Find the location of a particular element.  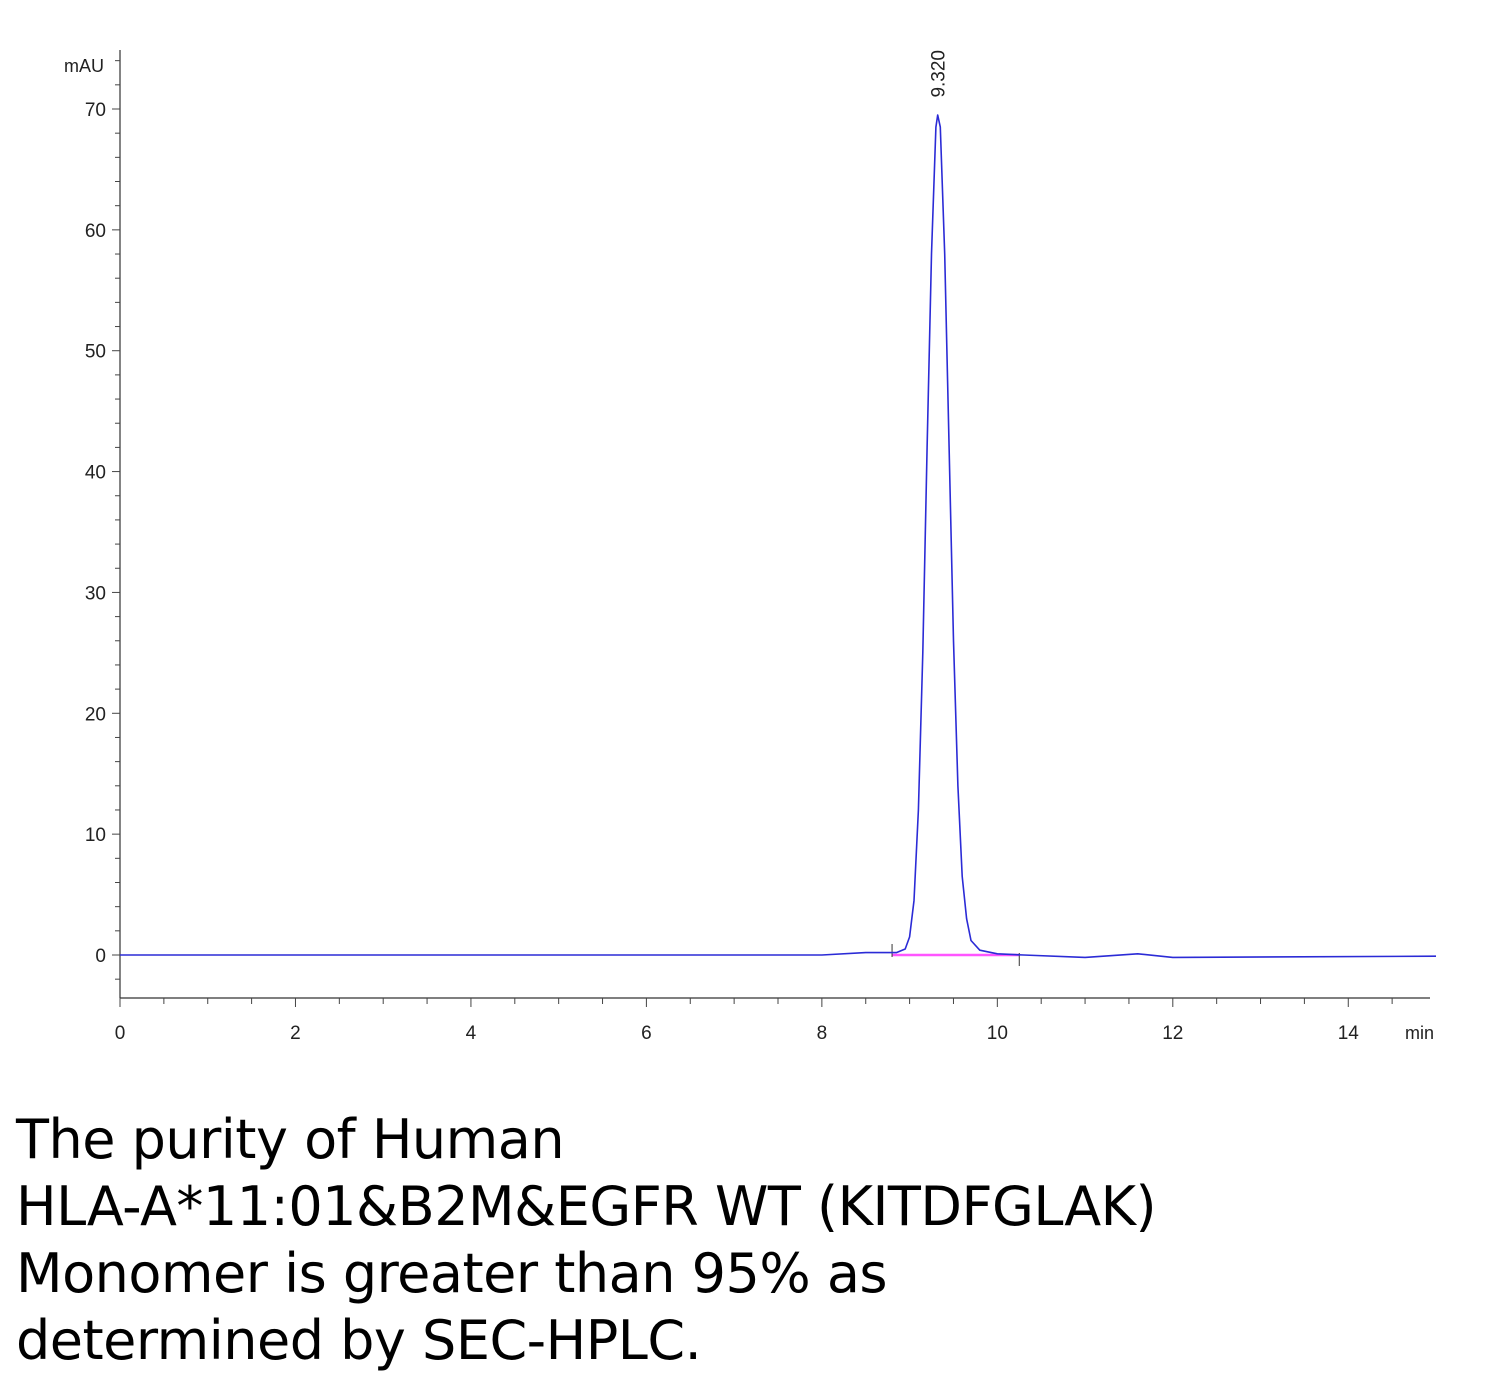

y-tick-label: 30 is located at coordinates (95, 593).